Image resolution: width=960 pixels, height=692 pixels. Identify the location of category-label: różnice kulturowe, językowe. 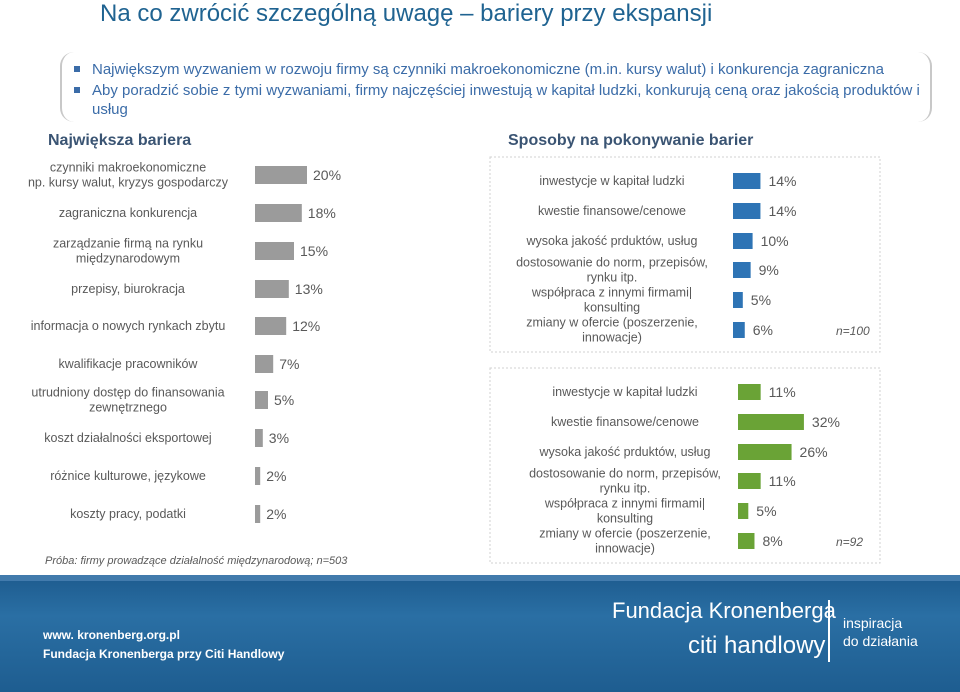
(128, 476).